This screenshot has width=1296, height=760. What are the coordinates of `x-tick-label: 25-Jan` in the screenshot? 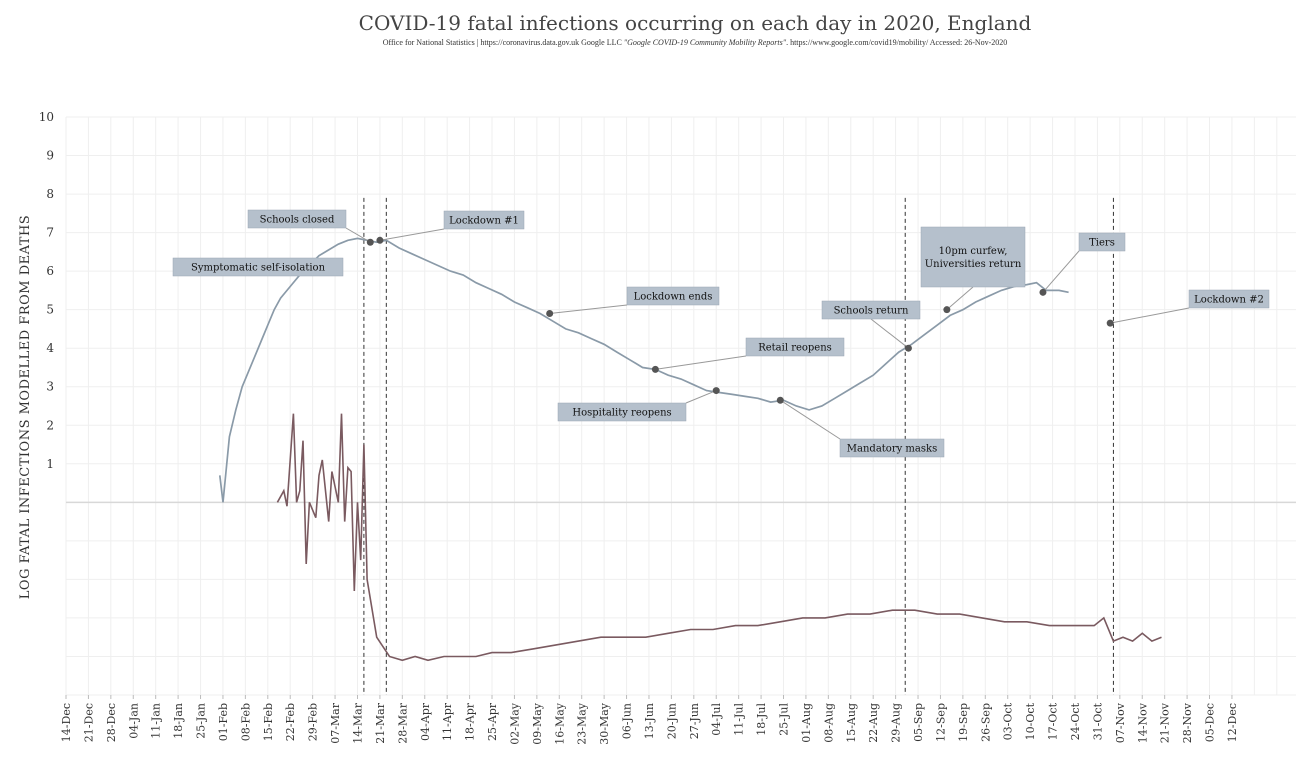 It's located at (201, 721).